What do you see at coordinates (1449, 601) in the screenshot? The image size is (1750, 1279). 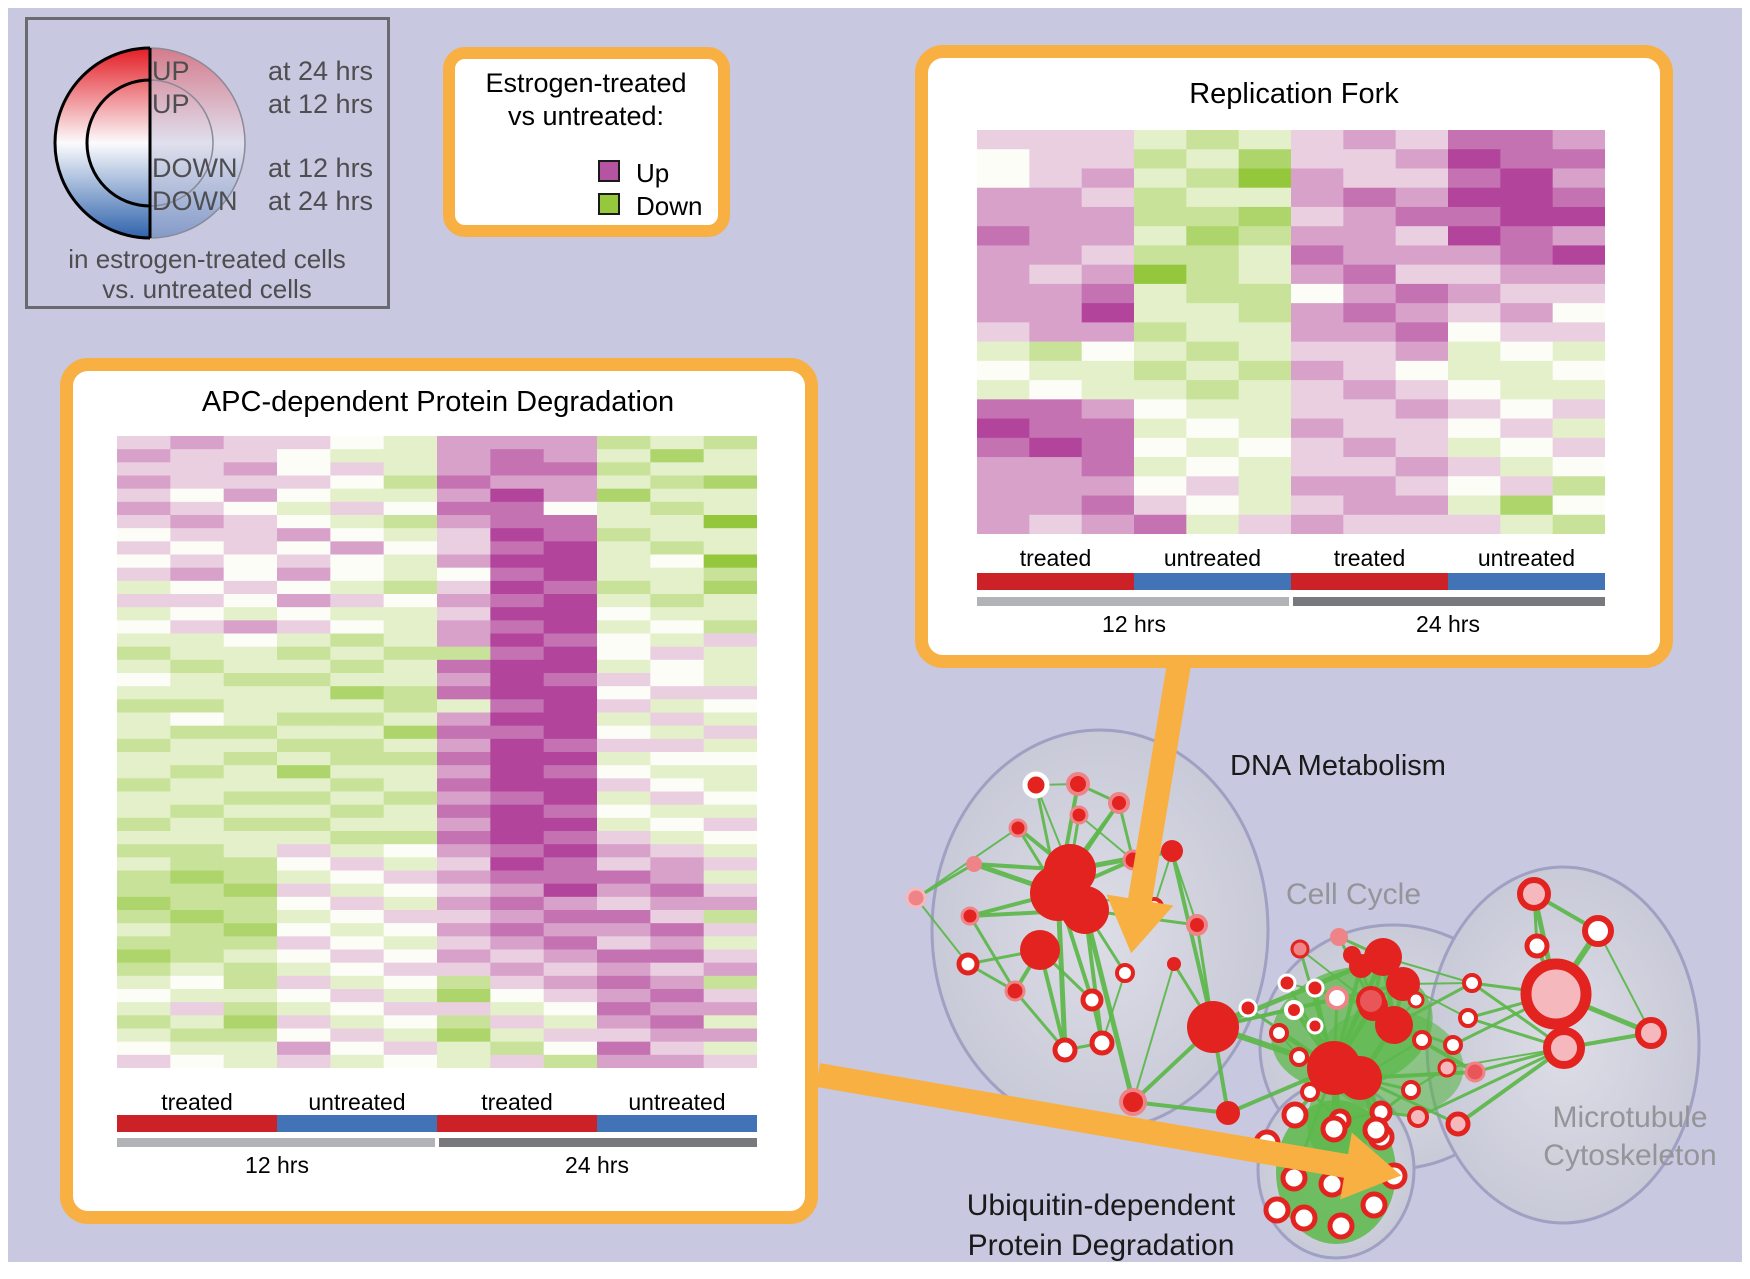 I see `rf-24h-bar` at bounding box center [1449, 601].